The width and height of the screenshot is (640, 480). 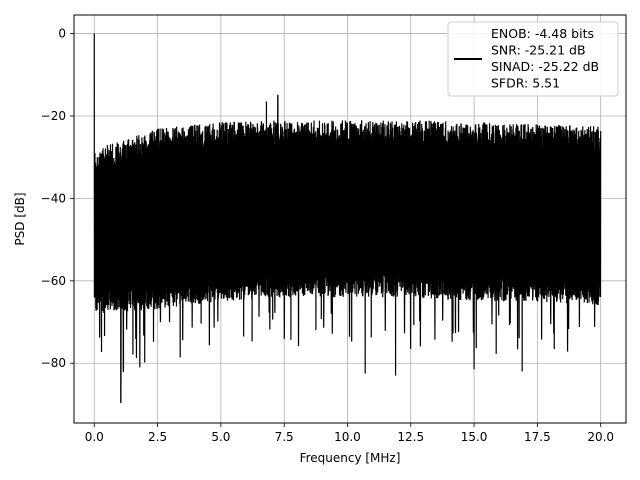 What do you see at coordinates (542, 33) in the screenshot?
I see `legend-entry-line: ENOB: -4.48 bits` at bounding box center [542, 33].